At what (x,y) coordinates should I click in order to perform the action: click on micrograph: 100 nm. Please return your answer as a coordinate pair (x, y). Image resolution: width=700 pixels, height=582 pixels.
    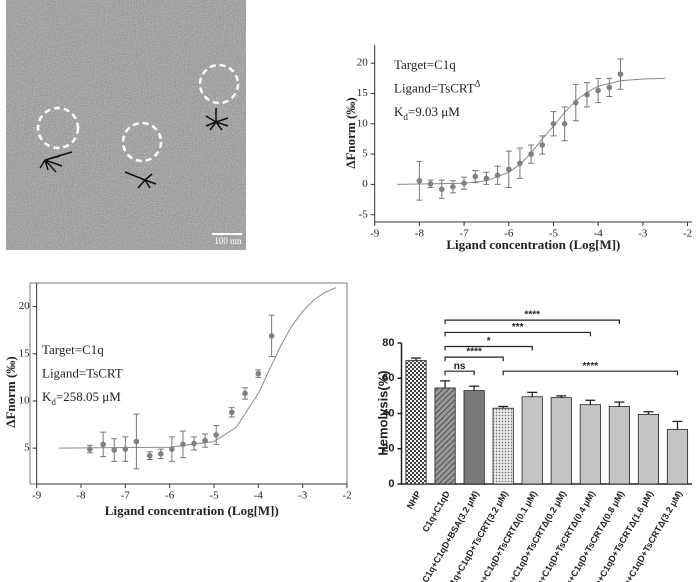
    Looking at the image, I should click on (126, 125).